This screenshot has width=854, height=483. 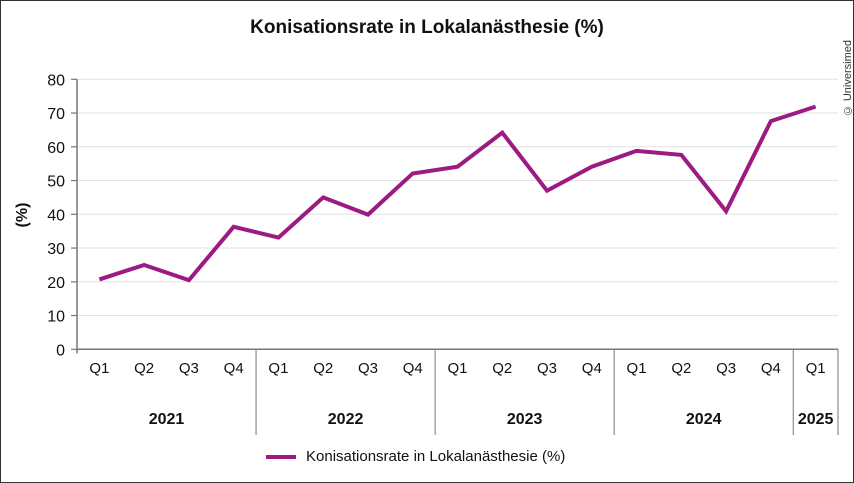 I want to click on y-tick-label: 80, so click(x=56, y=80).